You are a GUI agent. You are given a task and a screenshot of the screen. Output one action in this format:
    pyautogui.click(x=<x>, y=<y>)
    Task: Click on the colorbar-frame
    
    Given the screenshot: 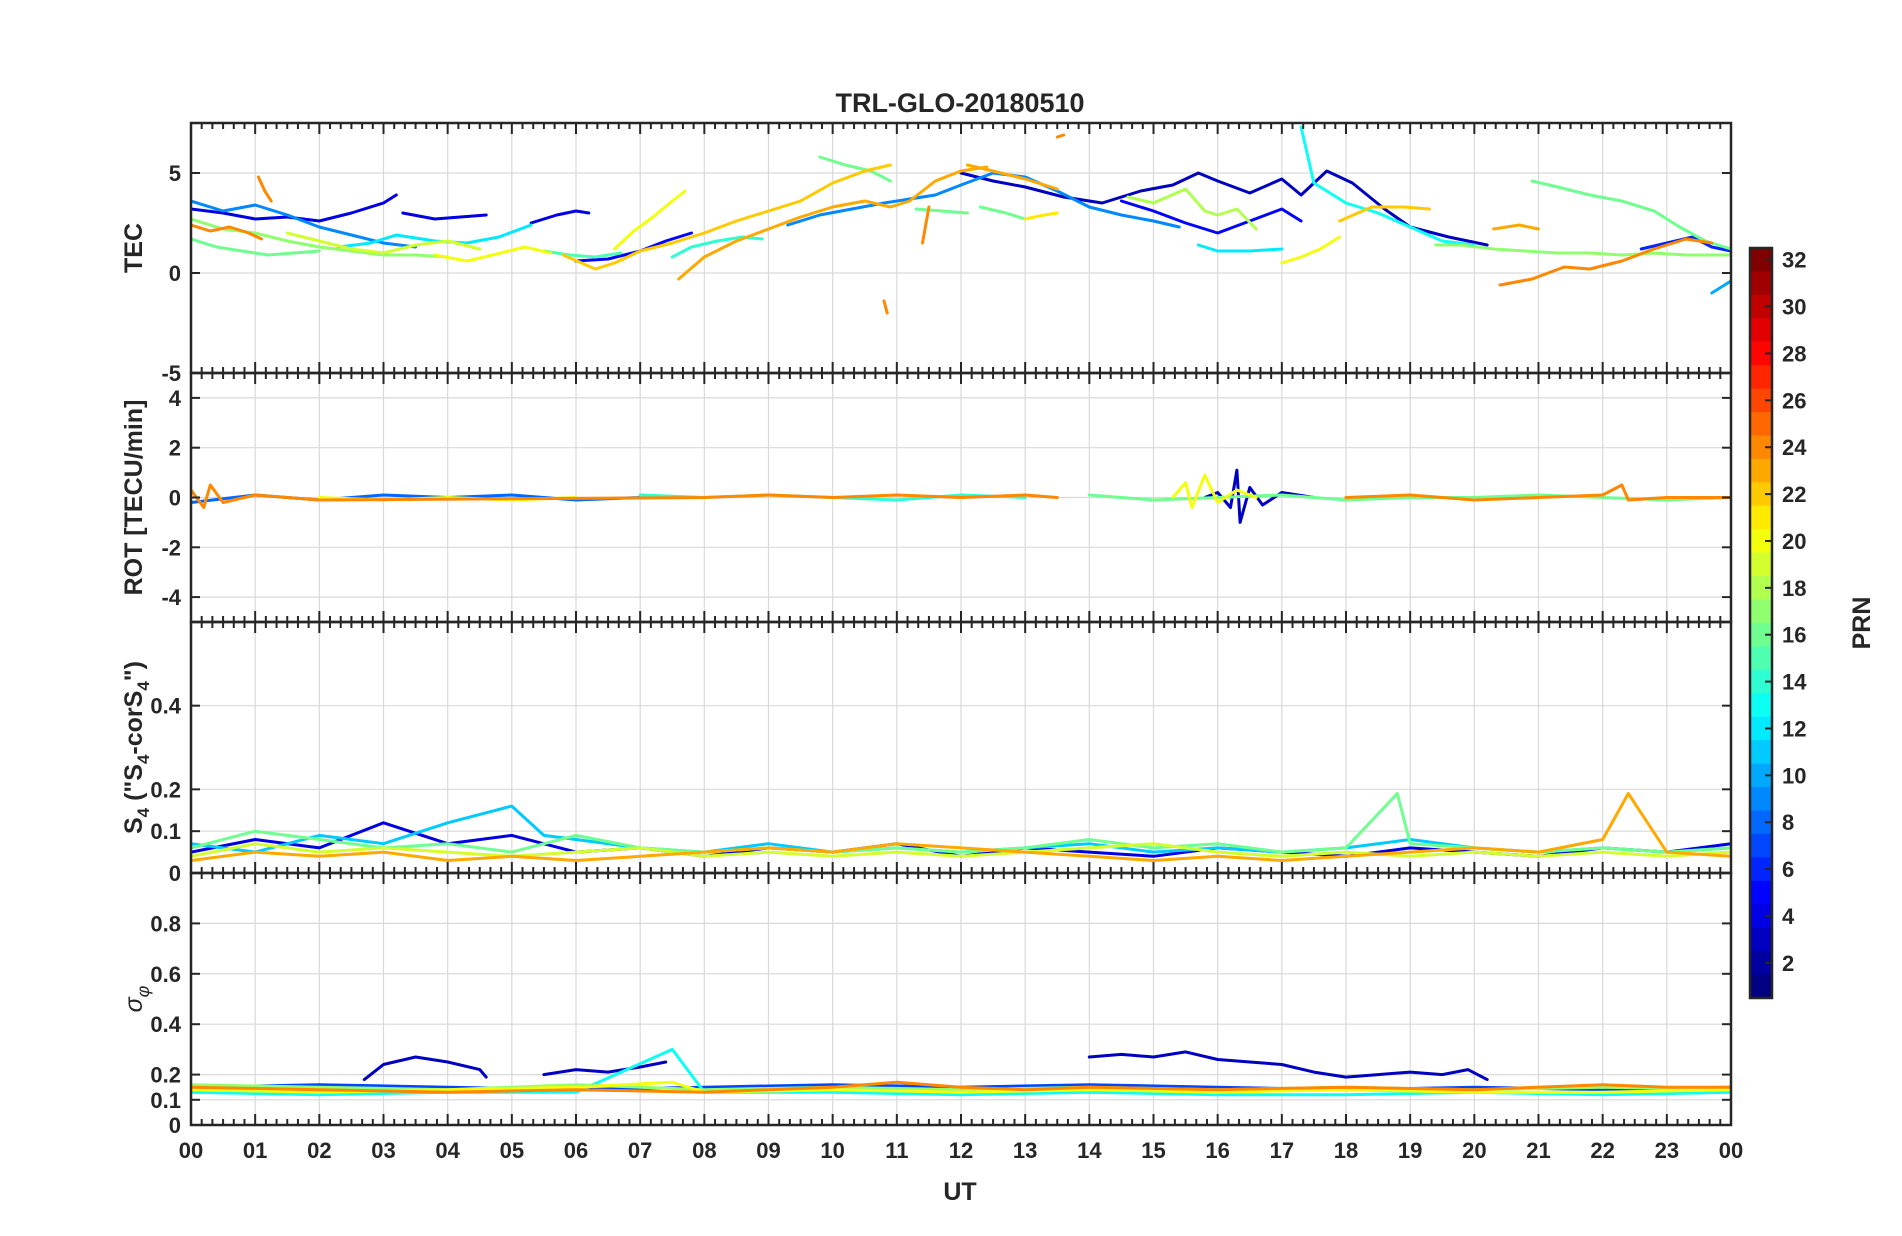 What is the action you would take?
    pyautogui.click(x=1761, y=623)
    